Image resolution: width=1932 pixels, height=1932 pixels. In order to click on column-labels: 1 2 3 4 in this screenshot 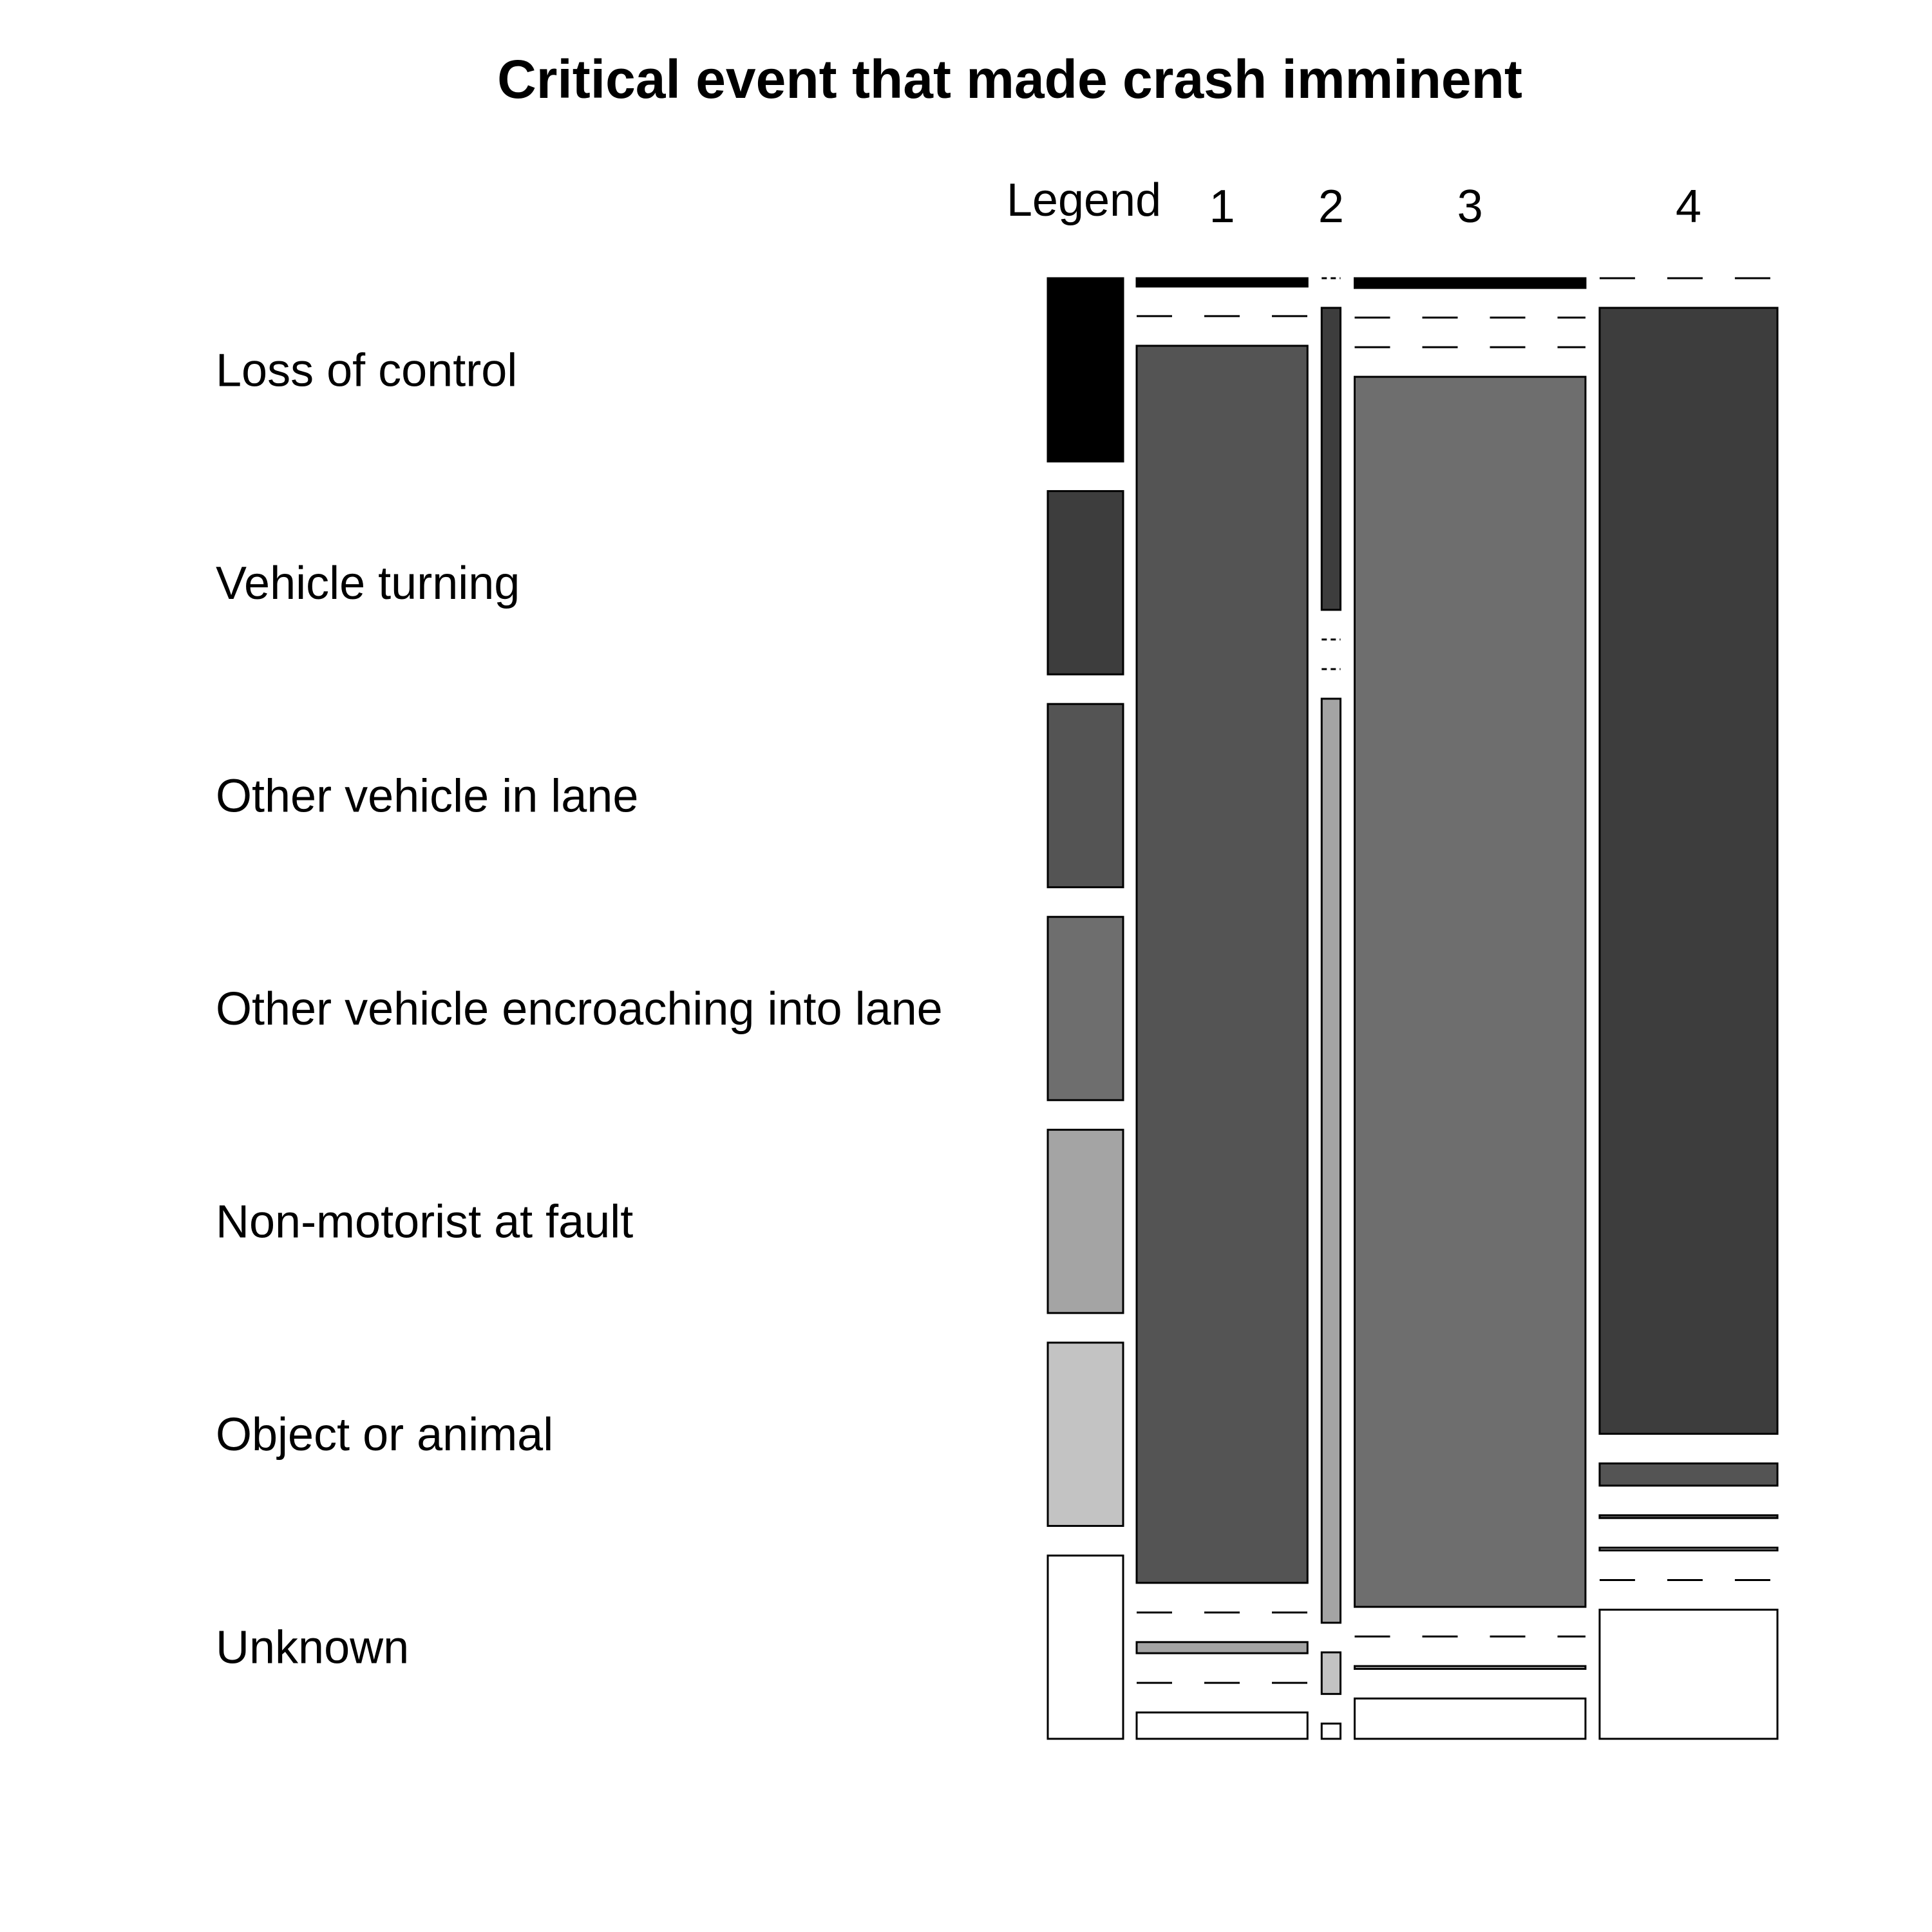, I will do `click(1455, 207)`.